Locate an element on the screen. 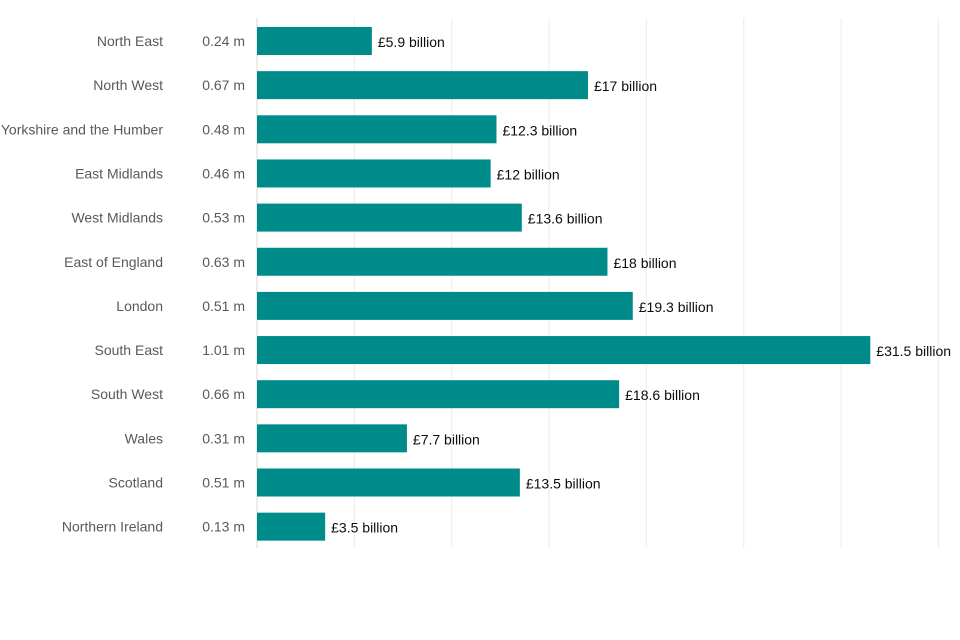 Image resolution: width=960 pixels, height=640 pixels. region-label: South East is located at coordinates (129, 350).